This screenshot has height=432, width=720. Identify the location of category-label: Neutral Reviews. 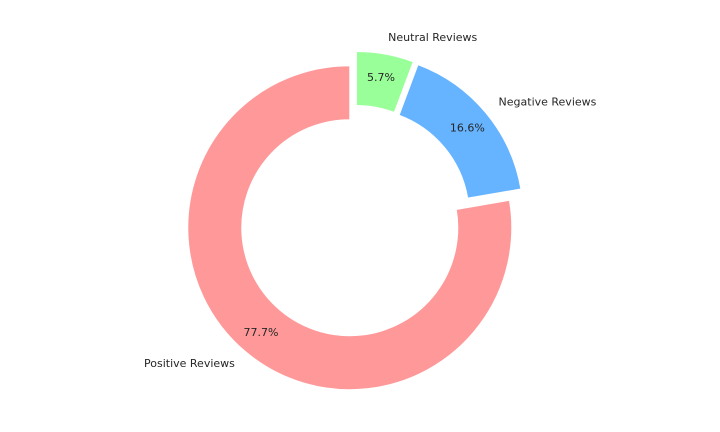
(432, 37).